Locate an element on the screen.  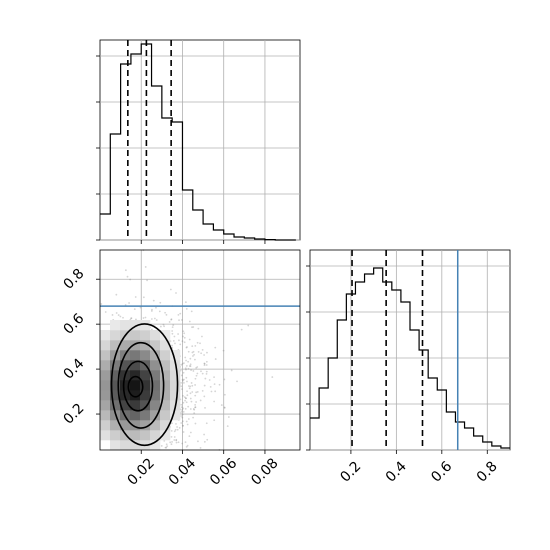
hist-x-ticks is located at coordinates (181, 149).